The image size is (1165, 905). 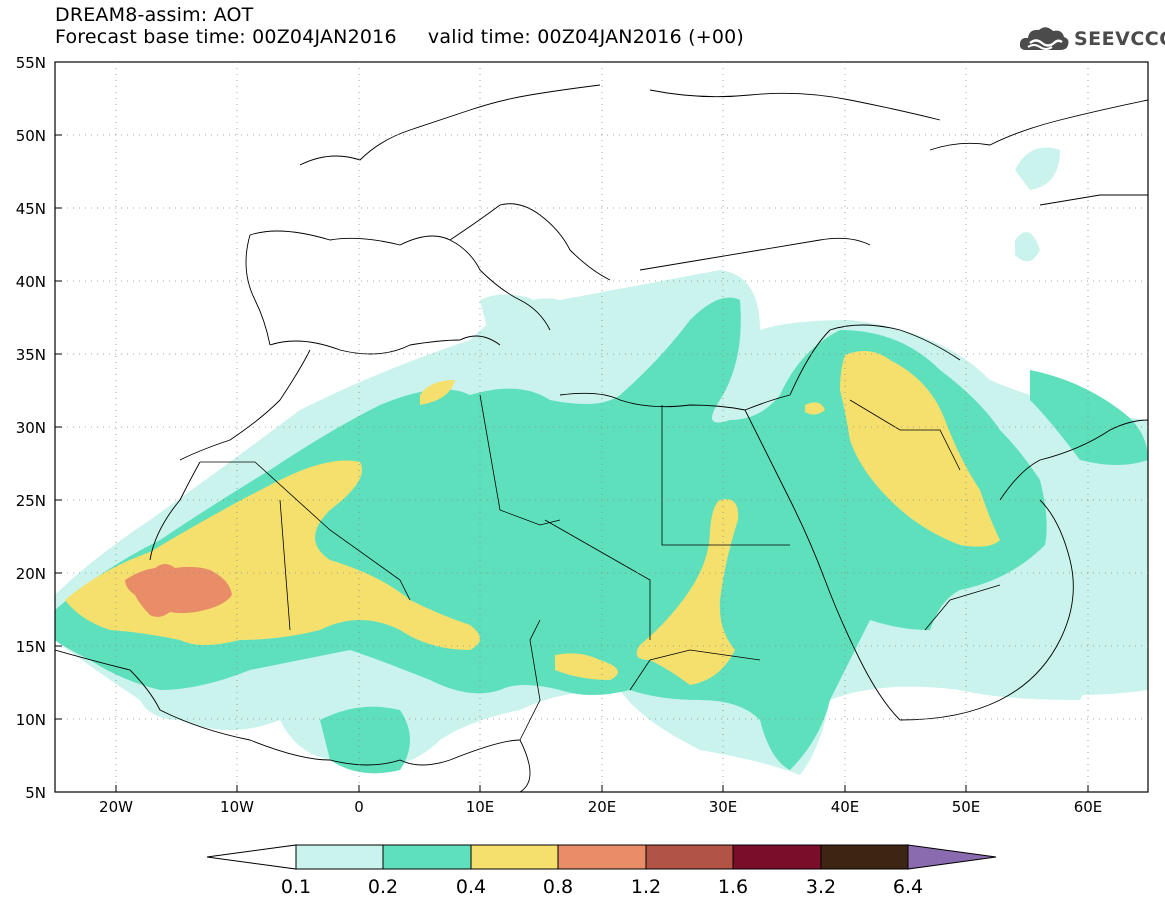 What do you see at coordinates (31, 63) in the screenshot?
I see `lat-label: 55N` at bounding box center [31, 63].